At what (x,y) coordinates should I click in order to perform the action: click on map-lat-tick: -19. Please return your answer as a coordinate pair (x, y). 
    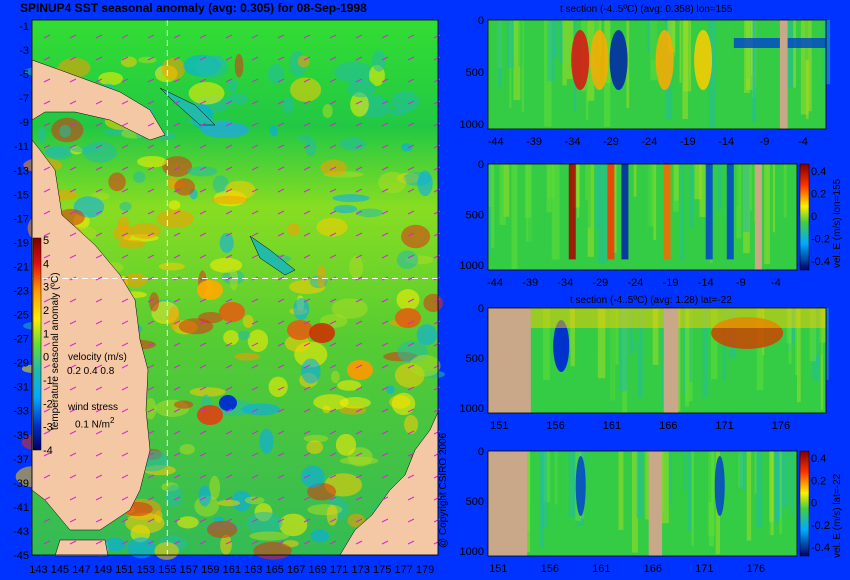
    Looking at the image, I should click on (21, 243).